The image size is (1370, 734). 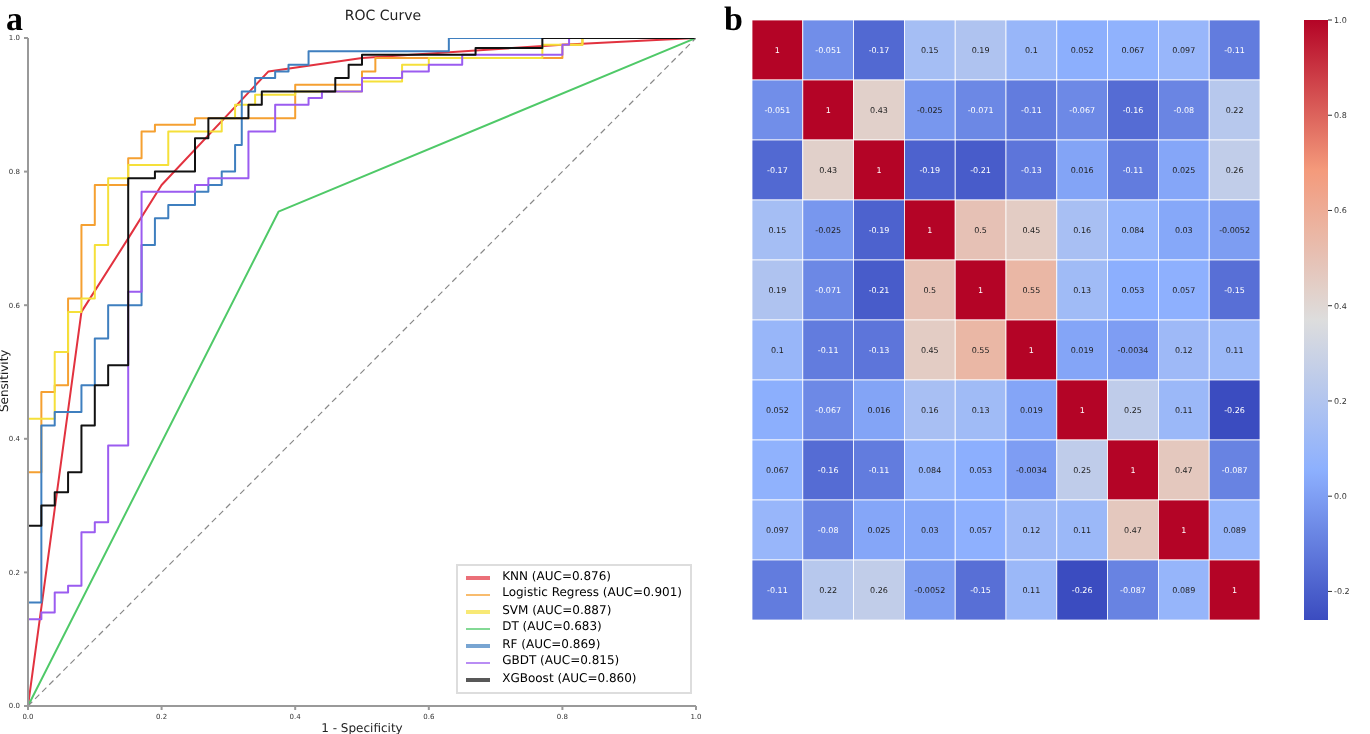 What do you see at coordinates (733, 19) in the screenshot?
I see `text: b` at bounding box center [733, 19].